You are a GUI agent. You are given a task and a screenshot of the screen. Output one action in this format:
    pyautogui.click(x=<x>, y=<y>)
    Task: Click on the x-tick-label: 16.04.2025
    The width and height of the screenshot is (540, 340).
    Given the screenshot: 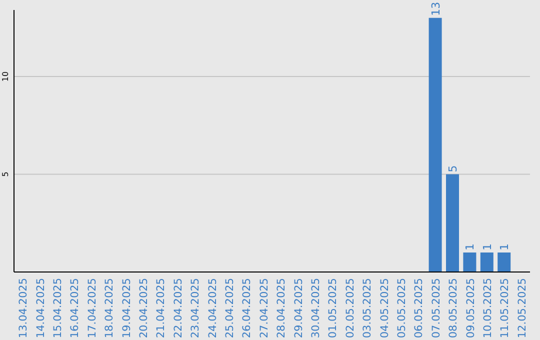 What is the action you would take?
    pyautogui.click(x=75, y=308)
    